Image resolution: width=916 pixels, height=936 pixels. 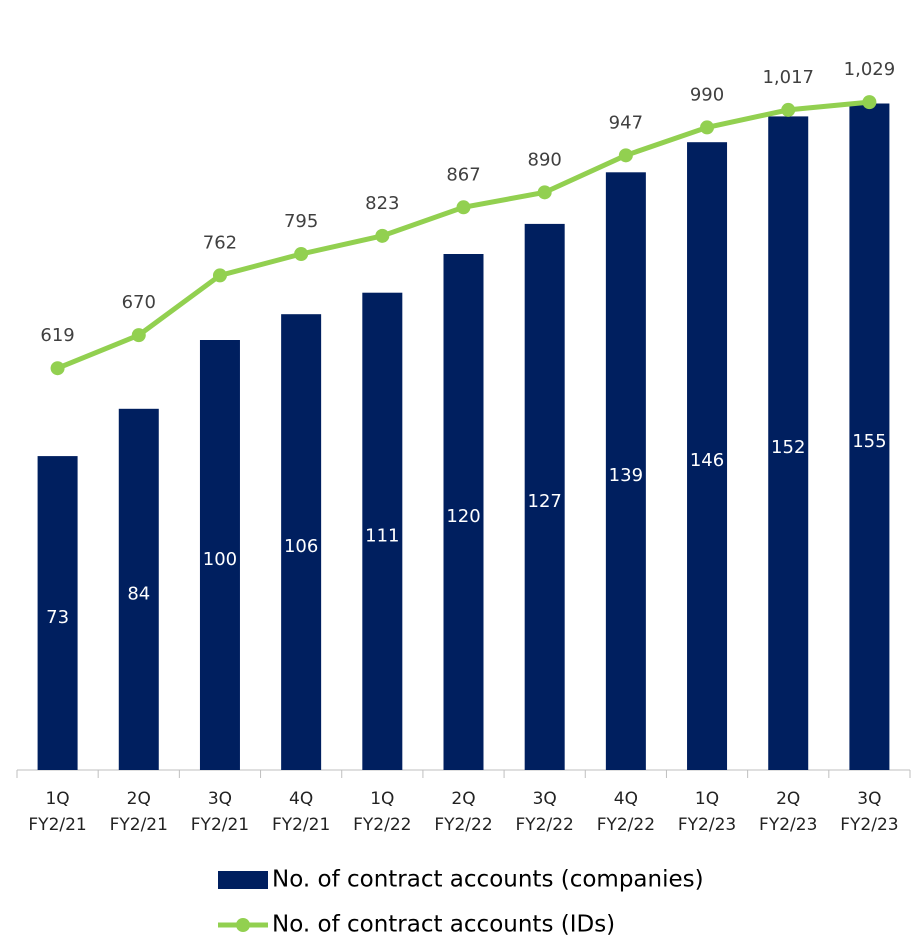 What do you see at coordinates (626, 812) in the screenshot?
I see `x-tick-label: 4Q FY2/22` at bounding box center [626, 812].